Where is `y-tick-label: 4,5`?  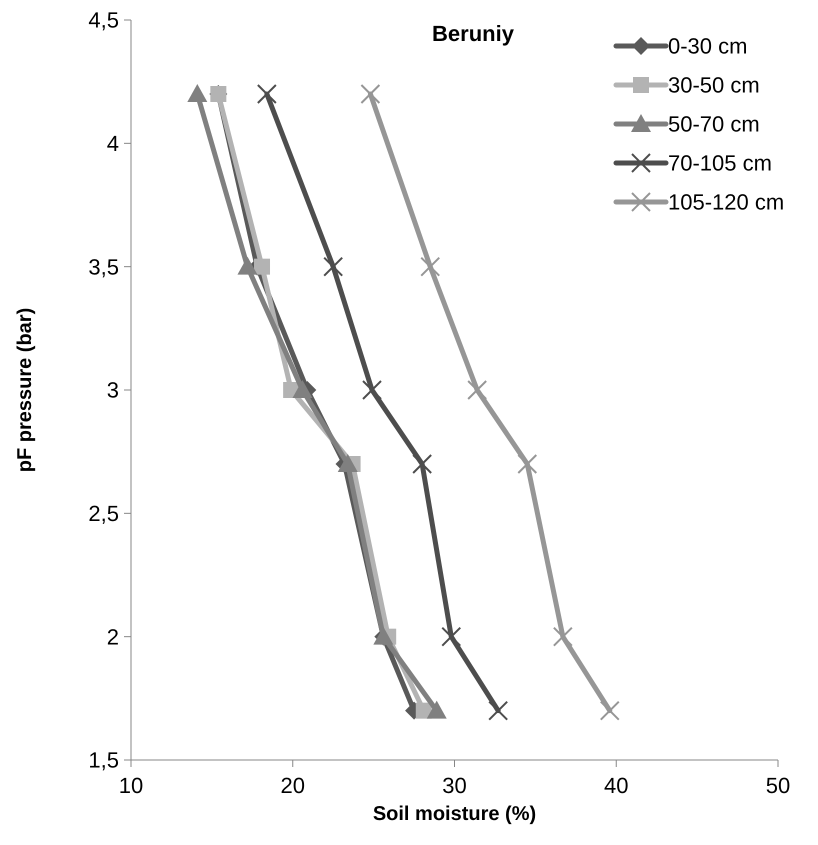
y-tick-label: 4,5 is located at coordinates (103, 20).